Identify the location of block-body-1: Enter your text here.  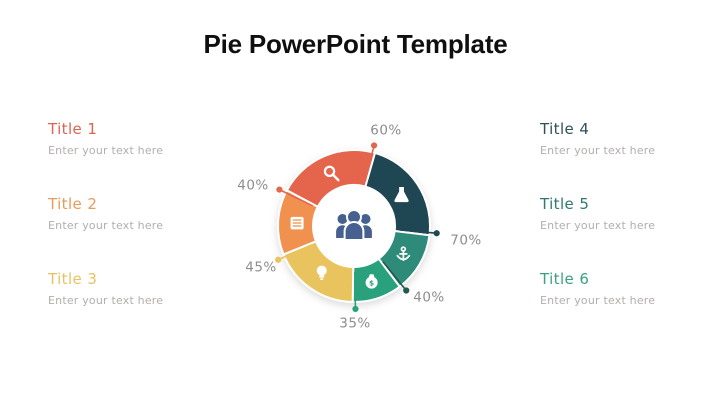
(106, 150).